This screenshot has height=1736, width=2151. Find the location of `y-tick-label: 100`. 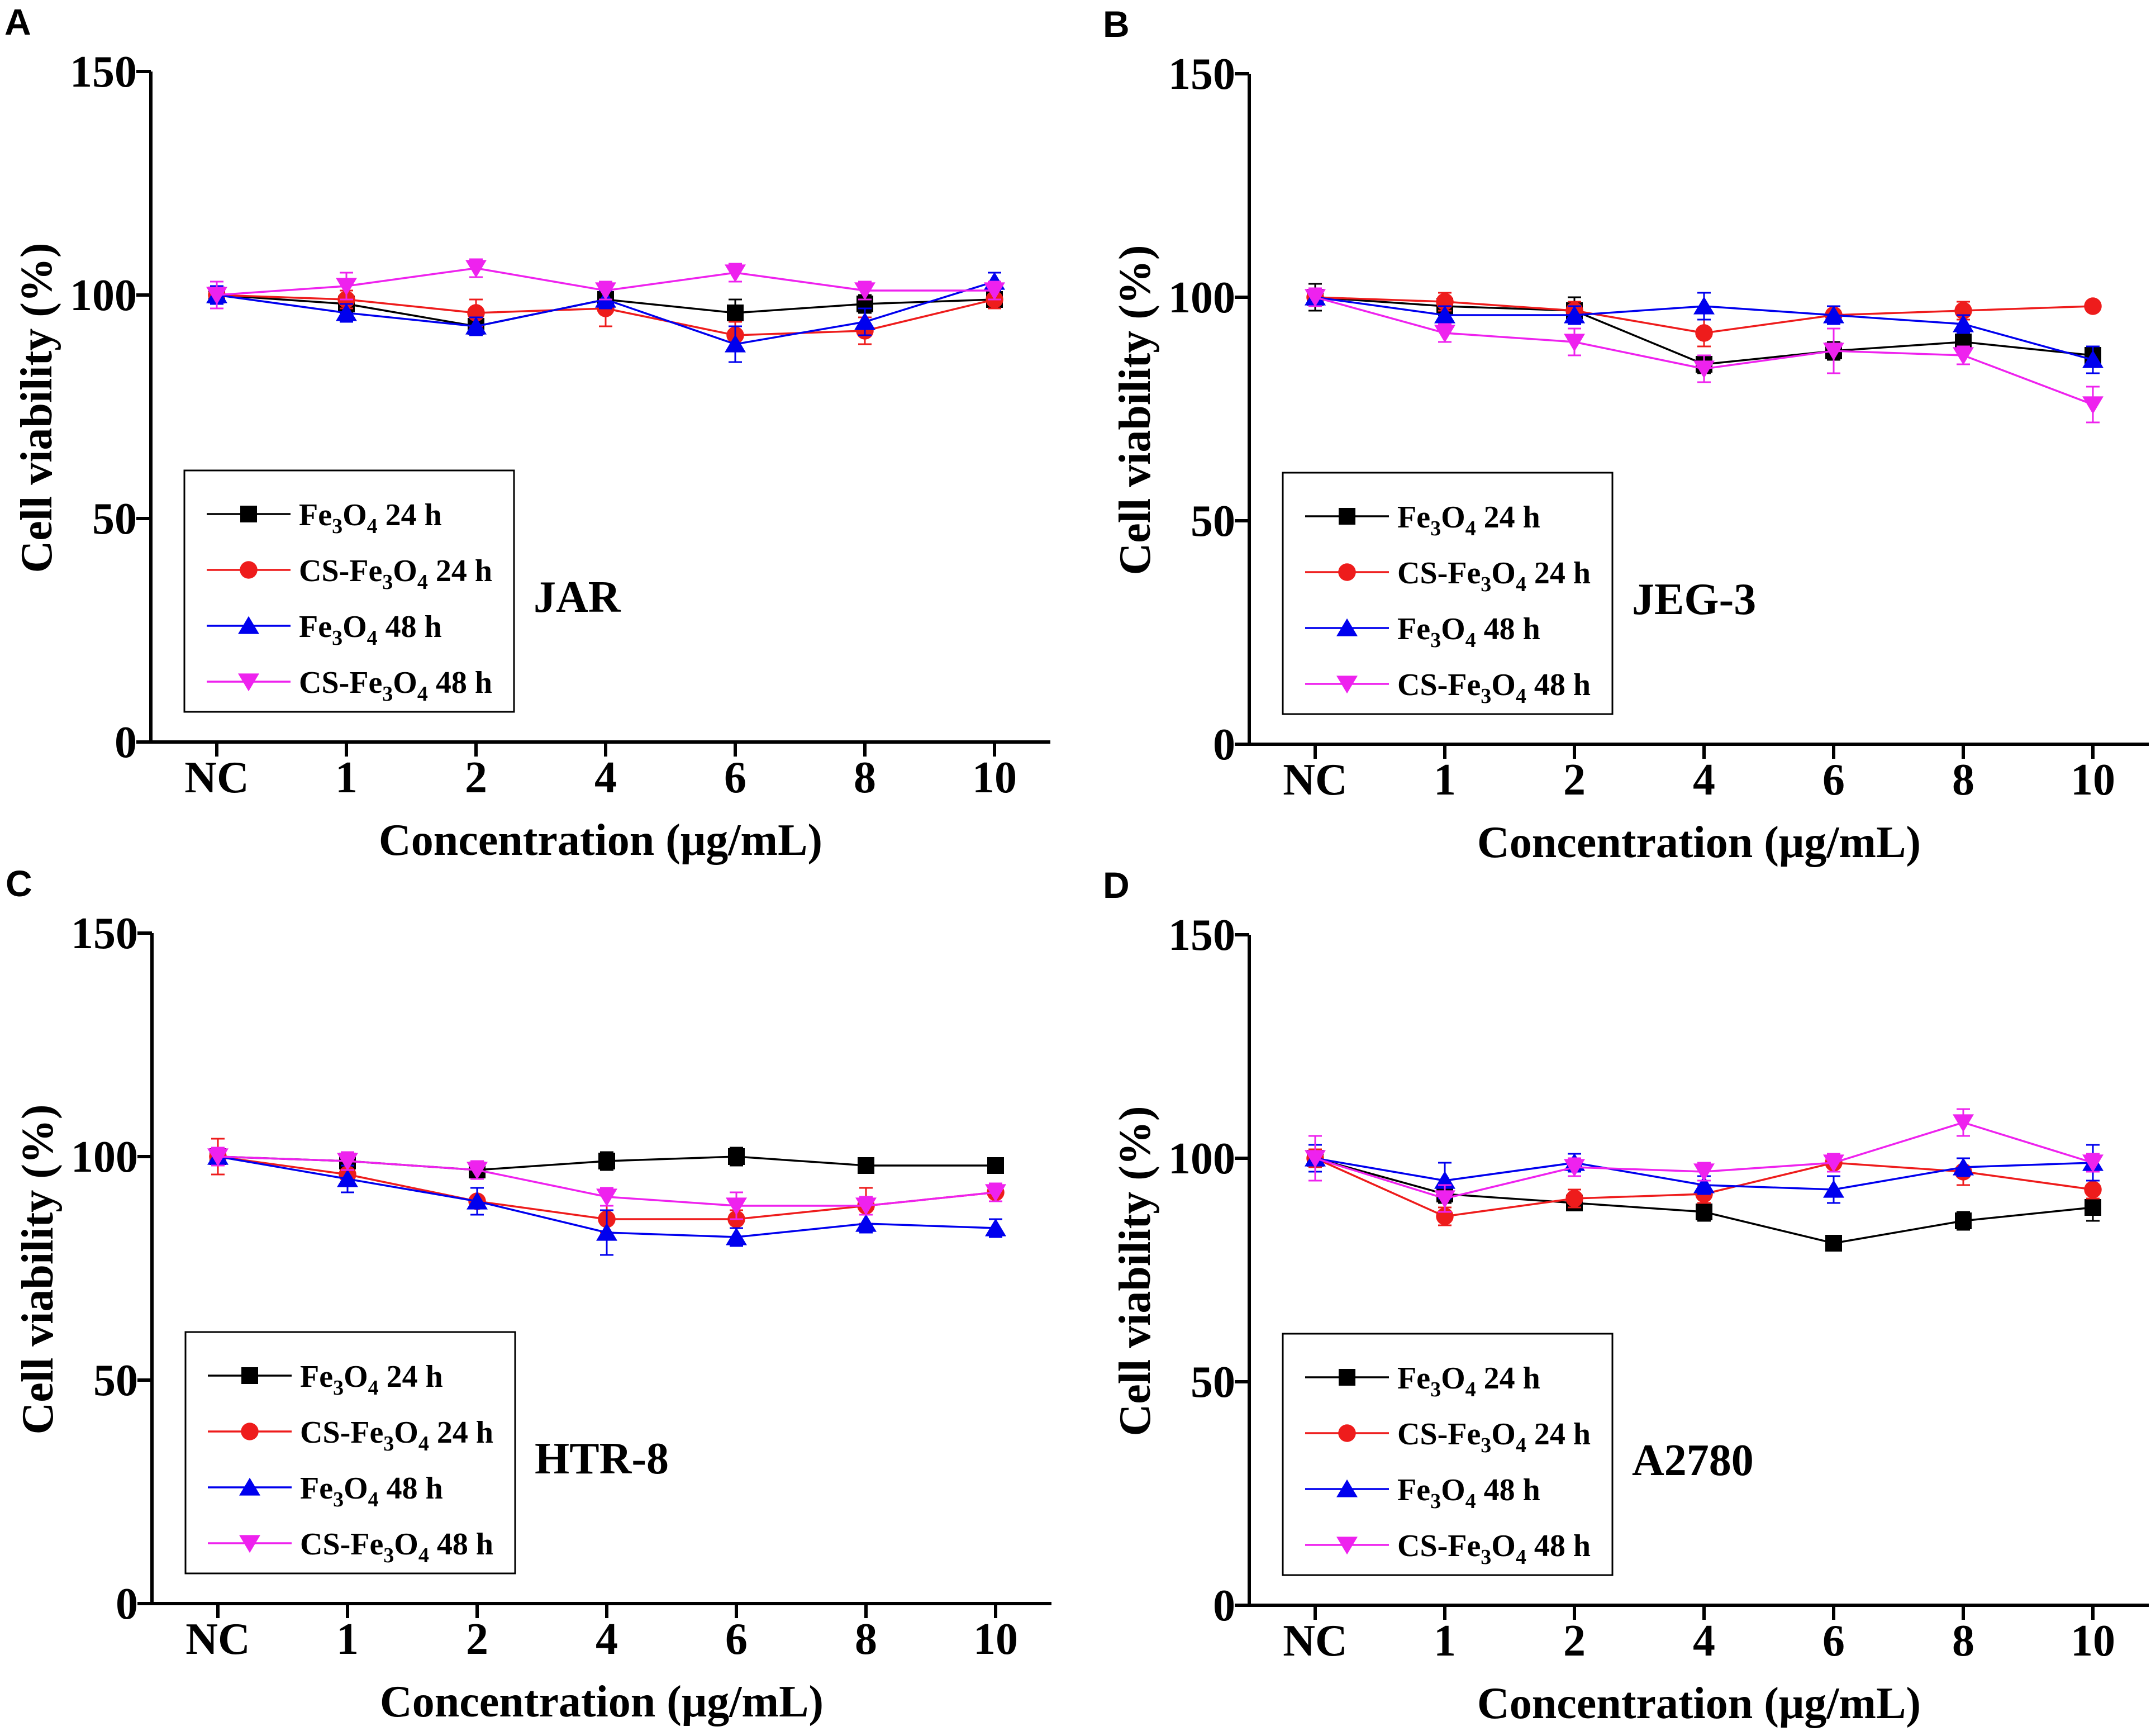

y-tick-label: 100 is located at coordinates (1201, 1158).